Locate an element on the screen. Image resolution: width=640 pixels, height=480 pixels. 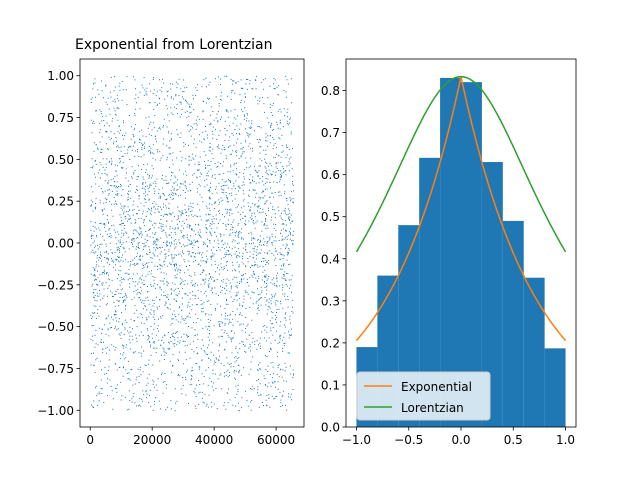
left-ytick-label: −0.50 is located at coordinates (55, 327).